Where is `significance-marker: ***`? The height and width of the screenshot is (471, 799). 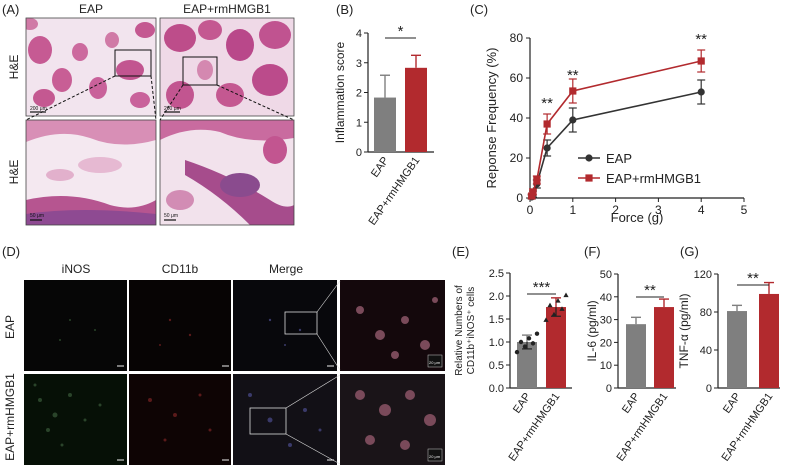 significance-marker: *** is located at coordinates (542, 287).